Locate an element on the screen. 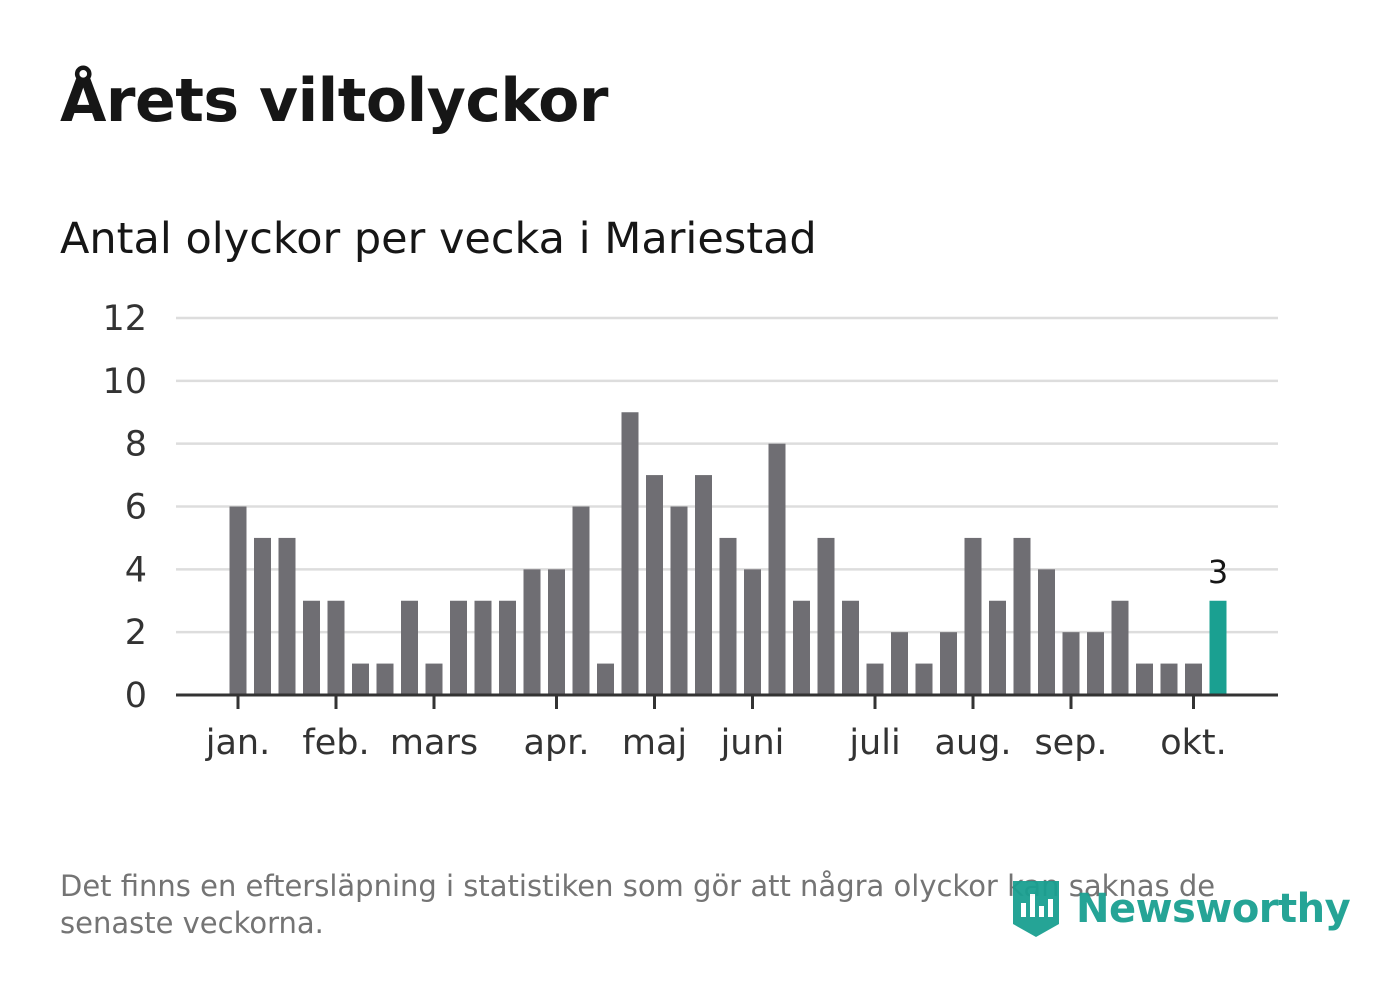 This screenshot has width=1382, height=999. newsworthy-logo-text: Newsworthy is located at coordinates (1213, 909).